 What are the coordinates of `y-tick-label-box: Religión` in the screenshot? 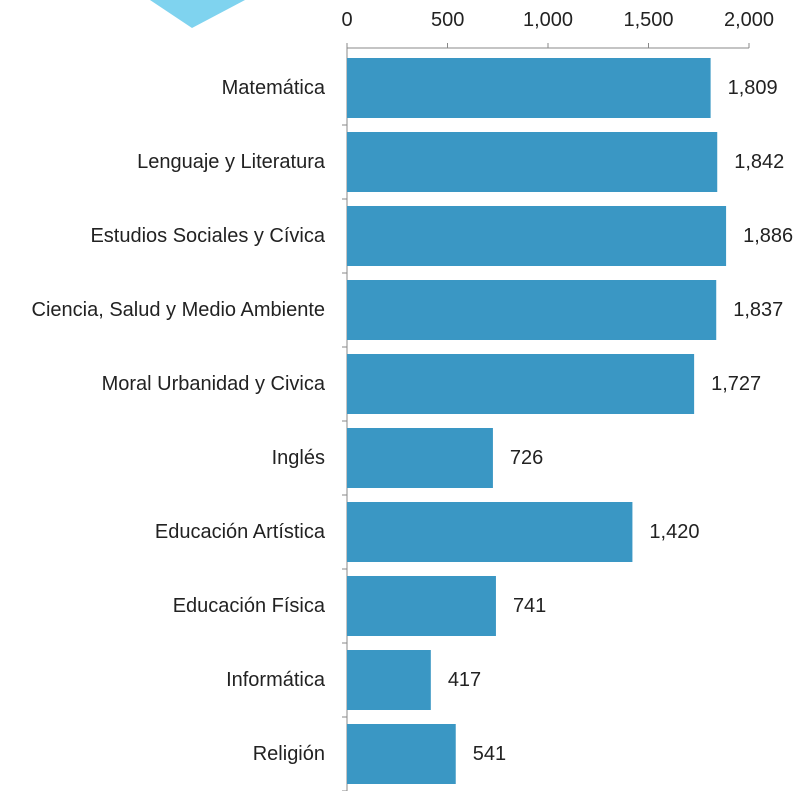 It's located at (289, 754).